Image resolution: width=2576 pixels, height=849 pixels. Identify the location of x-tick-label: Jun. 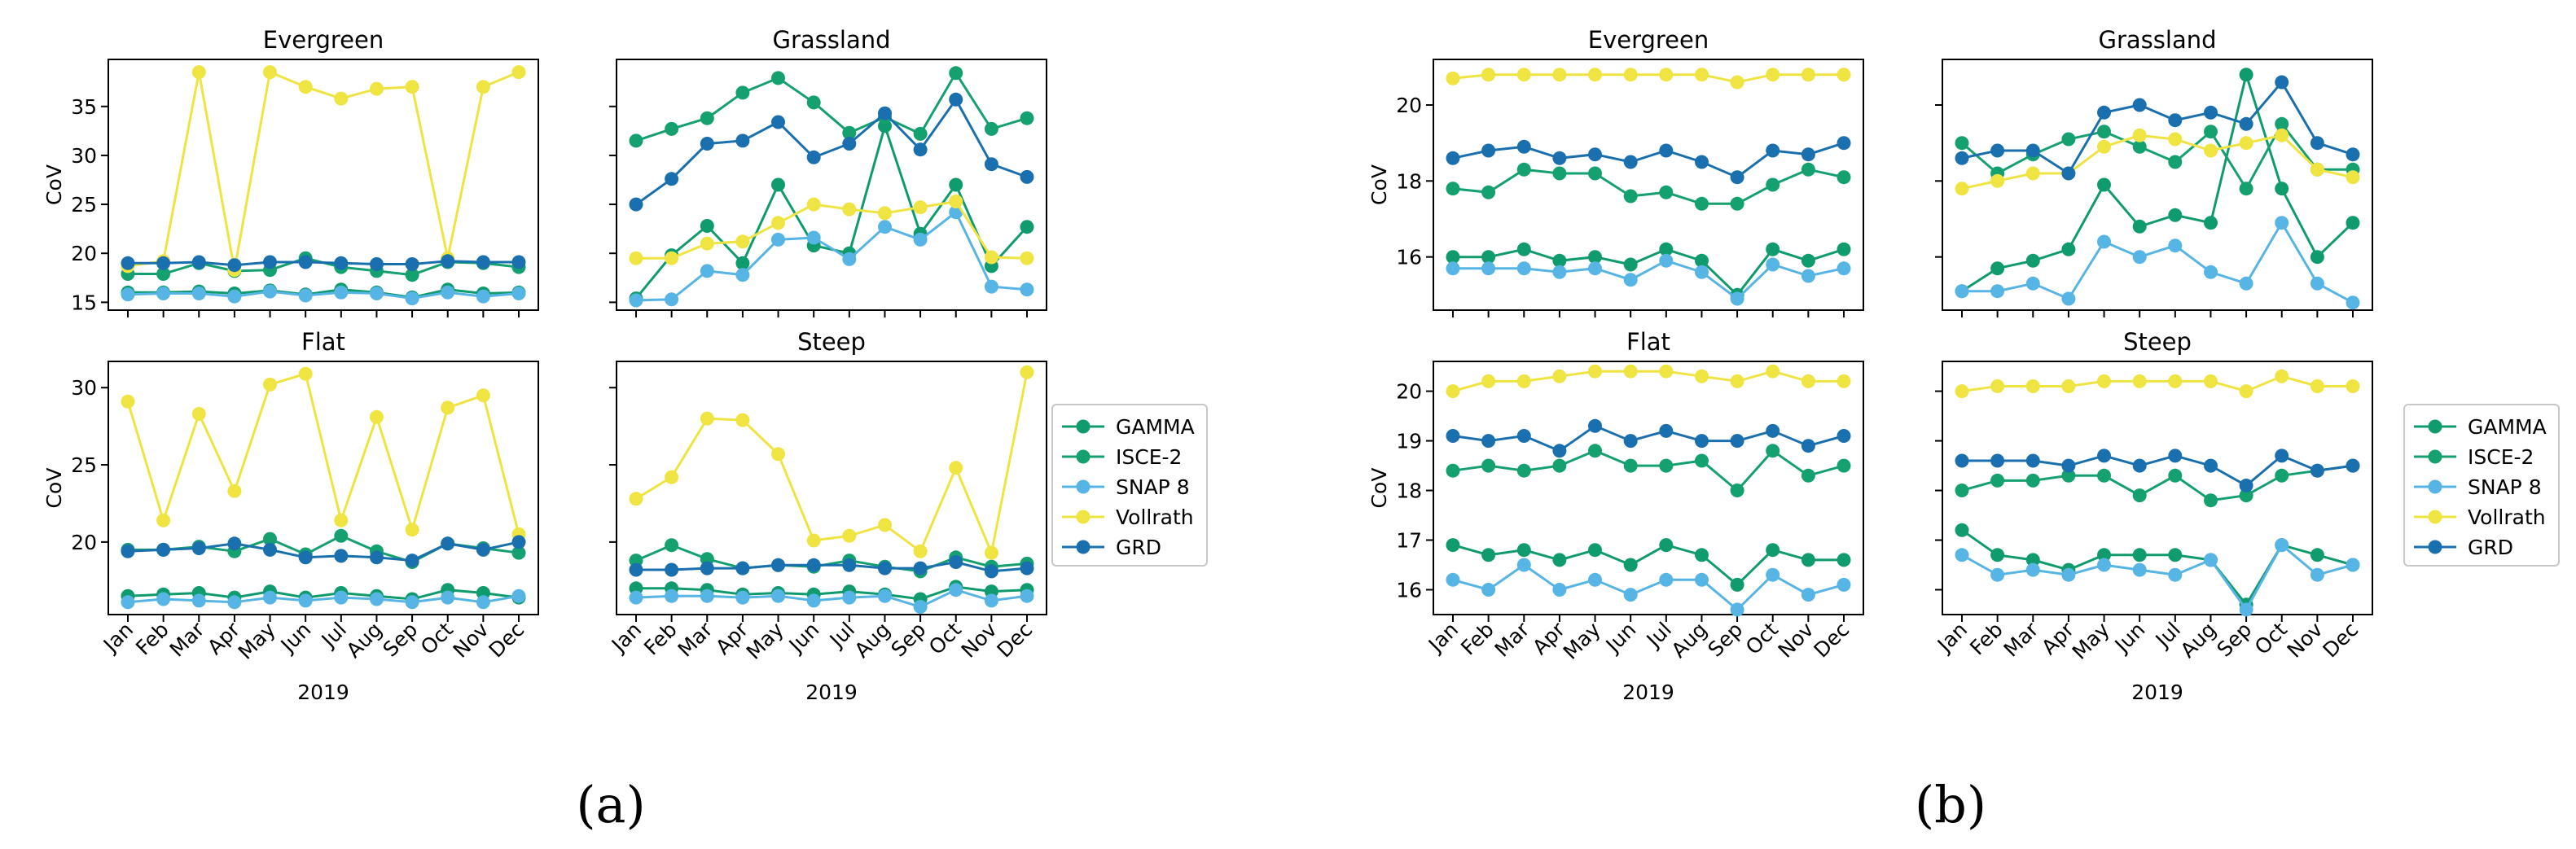
(803, 638).